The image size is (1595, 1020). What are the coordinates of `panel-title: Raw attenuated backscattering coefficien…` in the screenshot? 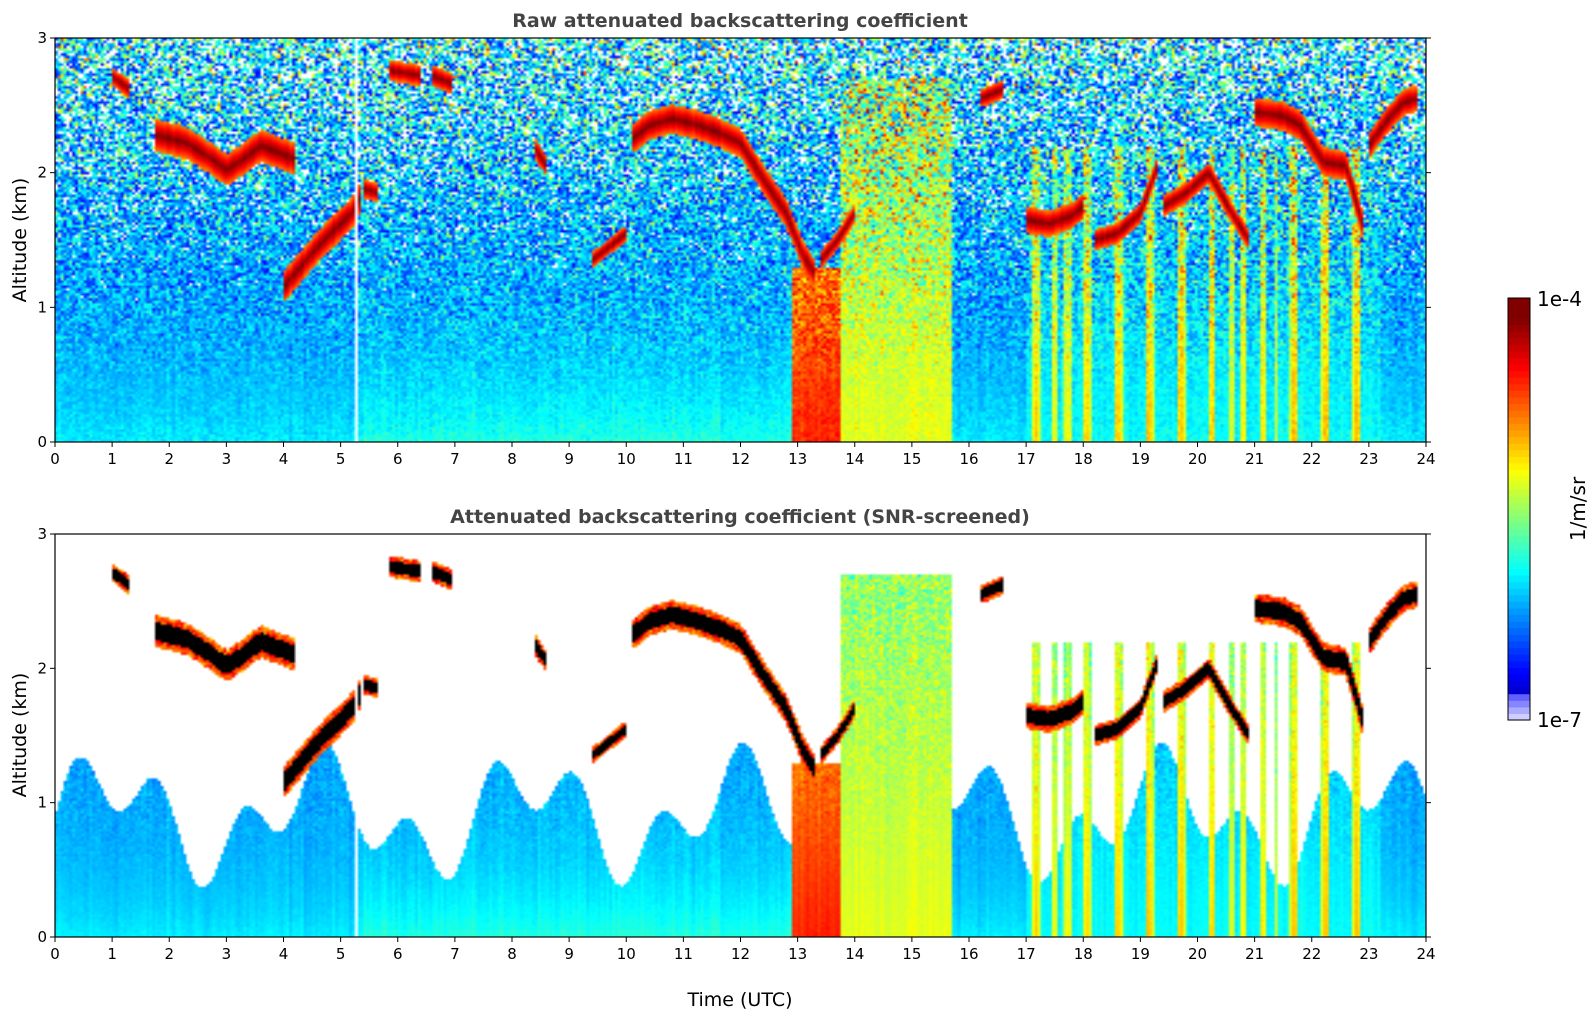 It's located at (740, 21).